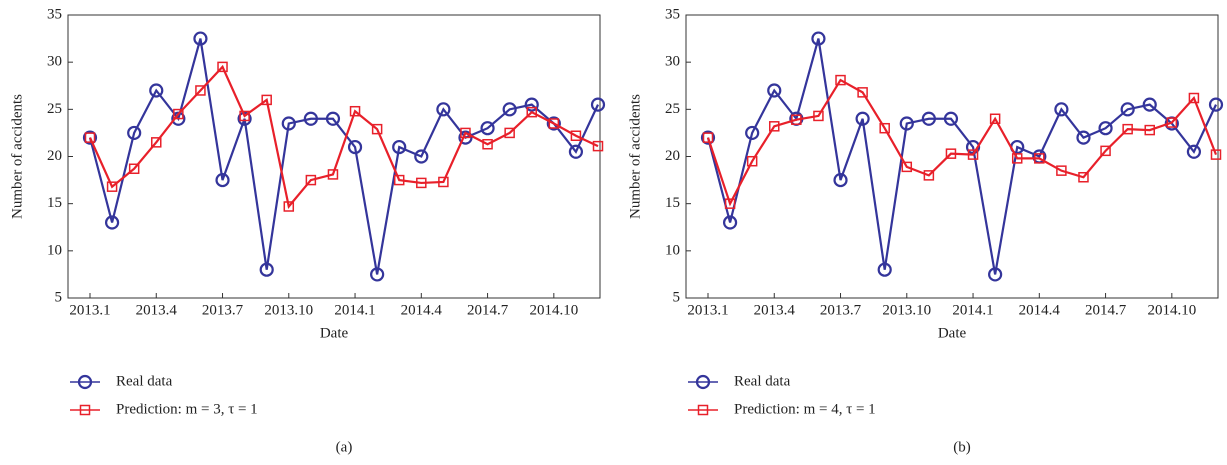 The image size is (1227, 465). I want to click on y-tick-label: 30, so click(54, 62).